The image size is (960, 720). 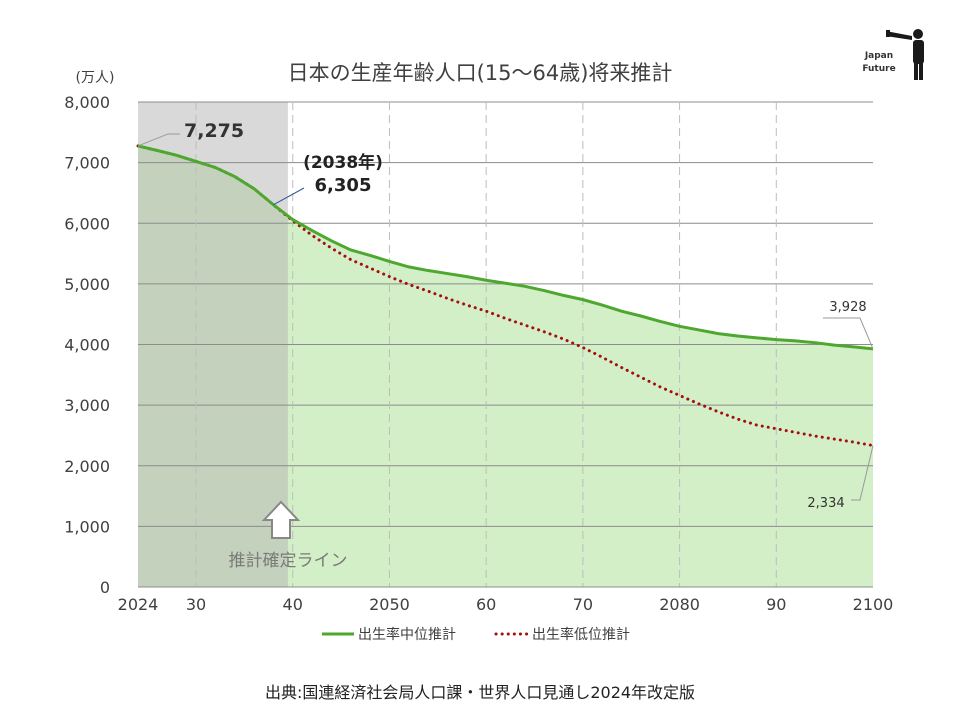 I want to click on x-tick-label: 2024, so click(x=138, y=604).